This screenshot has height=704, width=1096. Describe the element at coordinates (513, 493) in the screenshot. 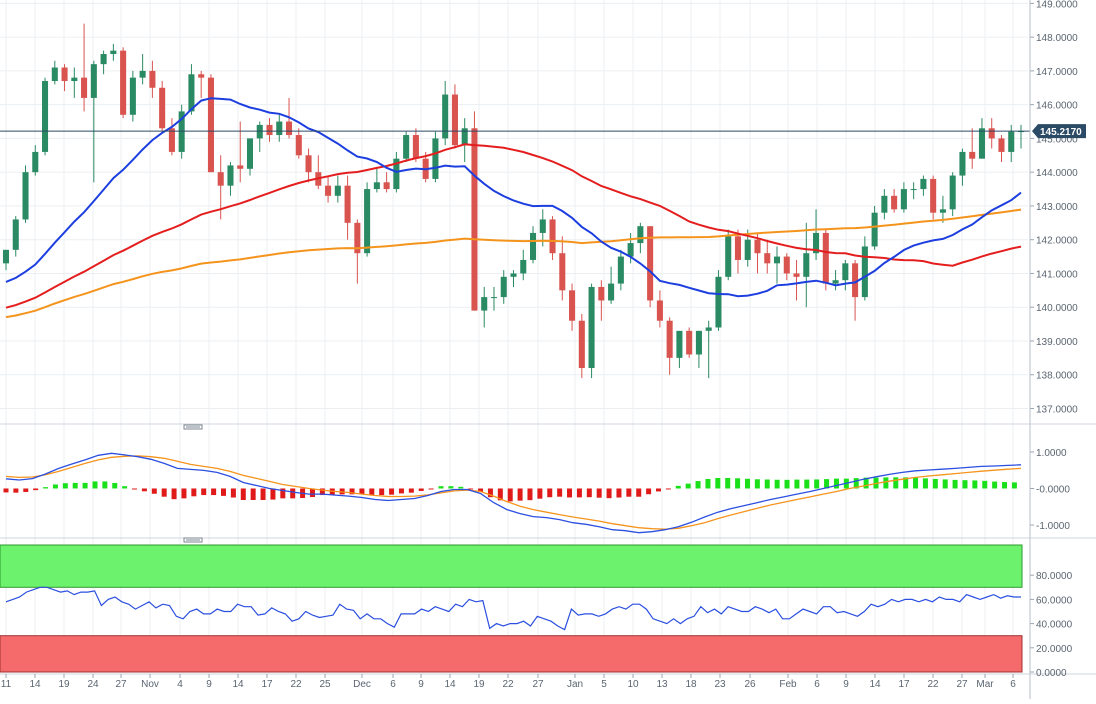

I see `macd-line` at that location.